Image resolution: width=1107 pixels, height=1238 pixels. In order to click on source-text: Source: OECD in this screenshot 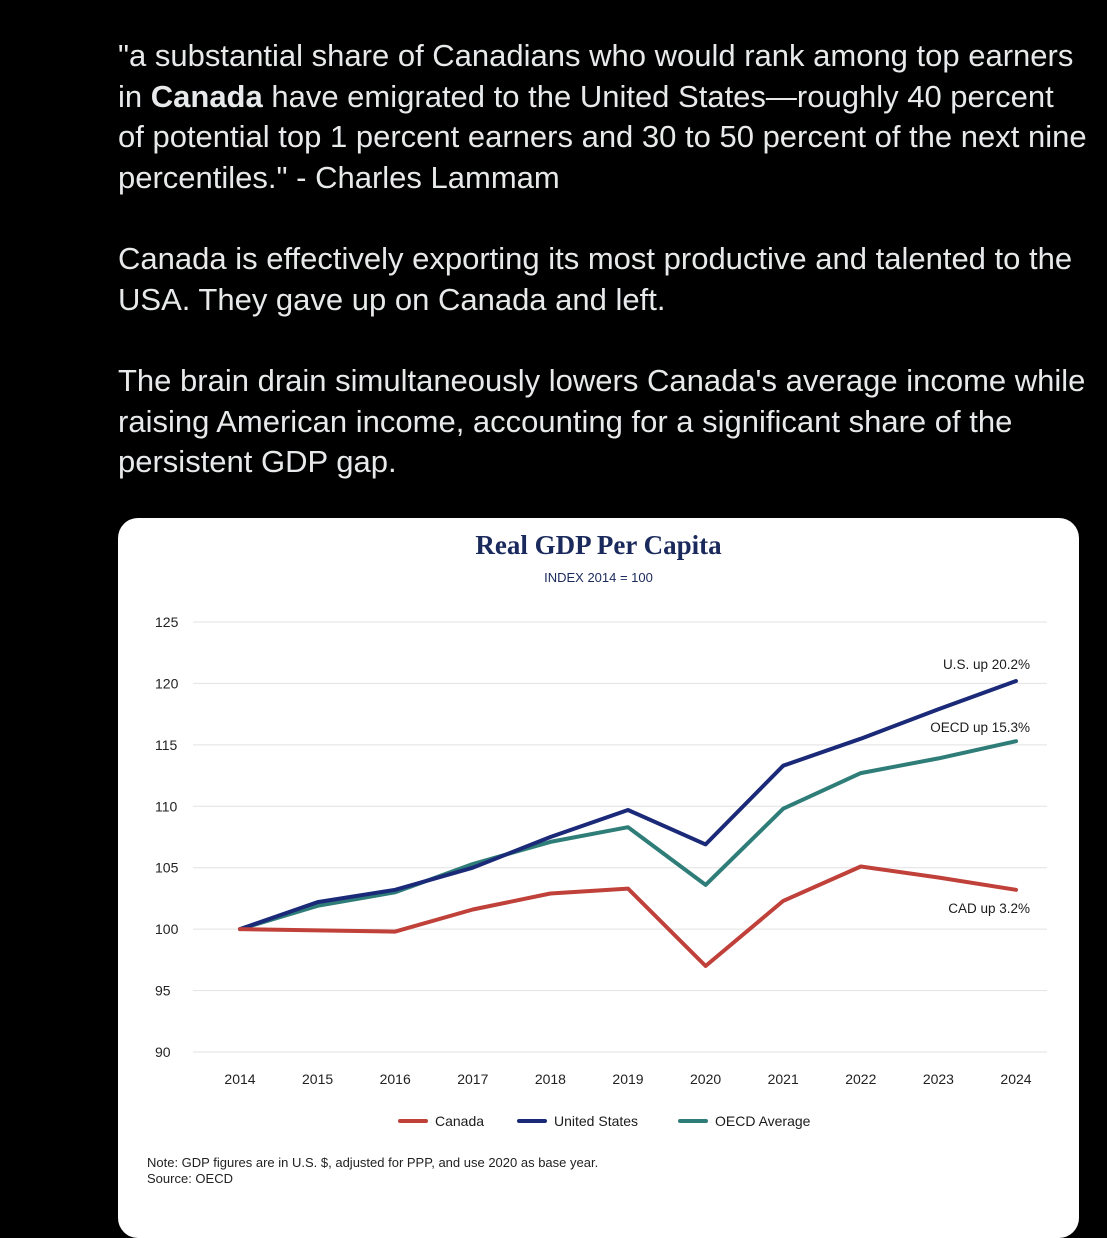, I will do `click(190, 1178)`.